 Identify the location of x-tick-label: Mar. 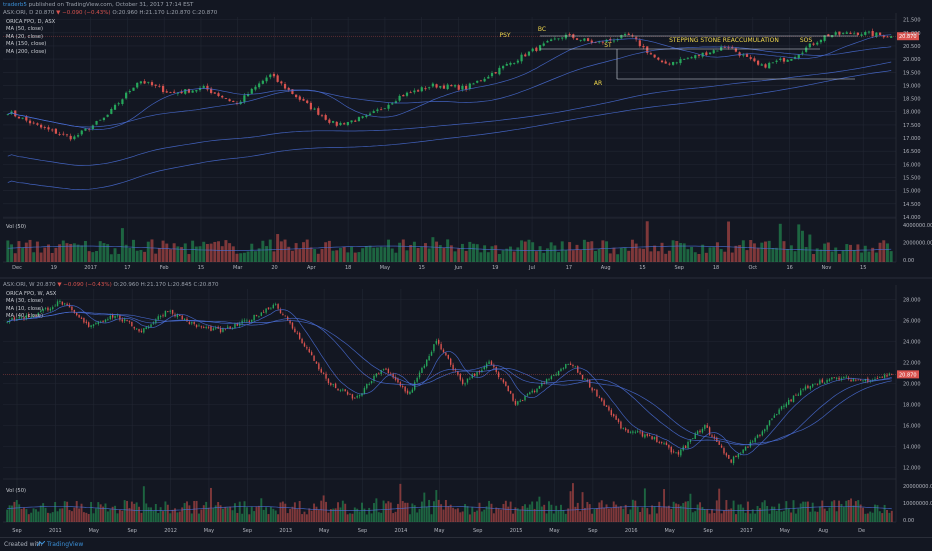
(238, 268).